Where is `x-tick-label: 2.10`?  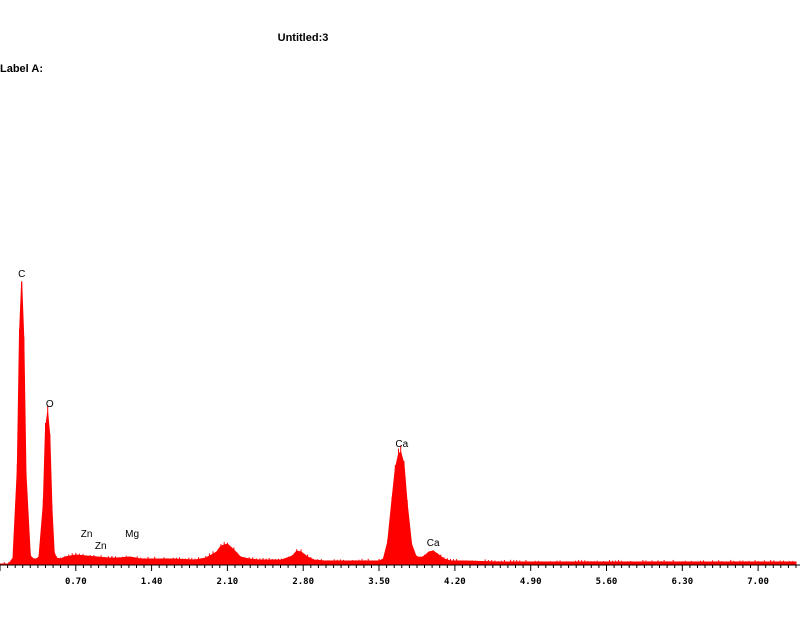
x-tick-label: 2.10 is located at coordinates (228, 582).